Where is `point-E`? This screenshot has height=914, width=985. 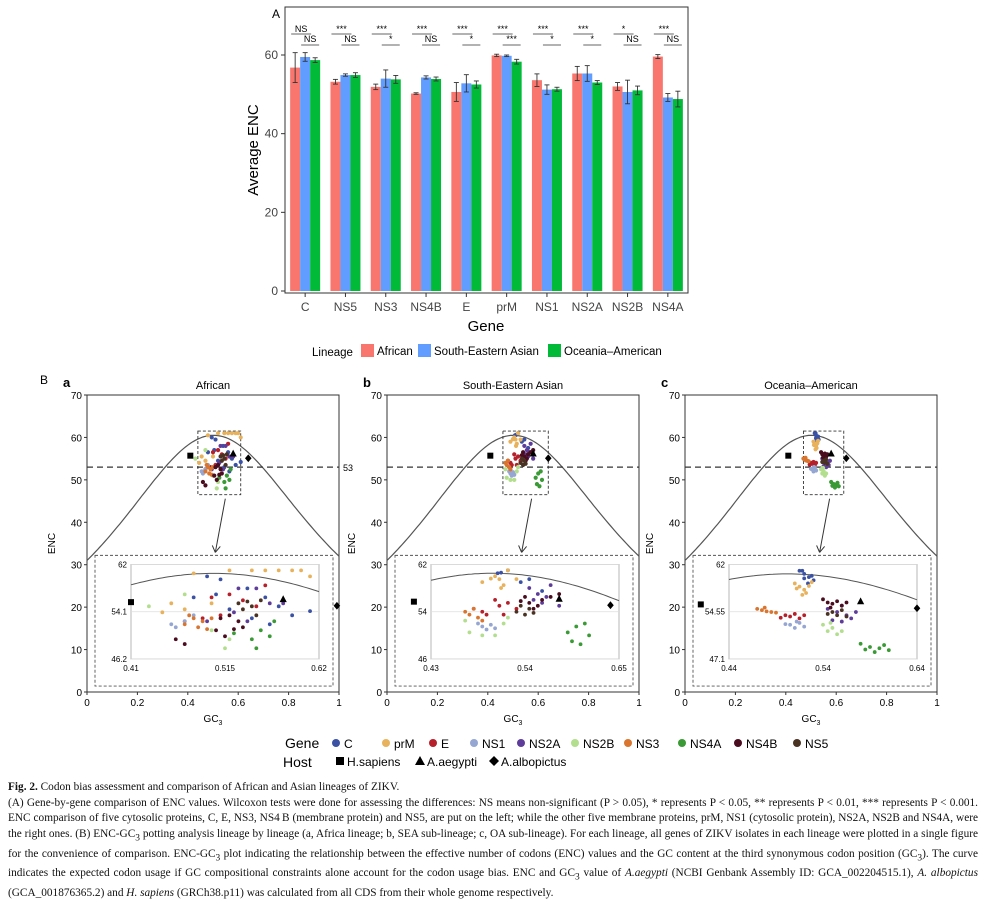 point-E is located at coordinates (213, 452).